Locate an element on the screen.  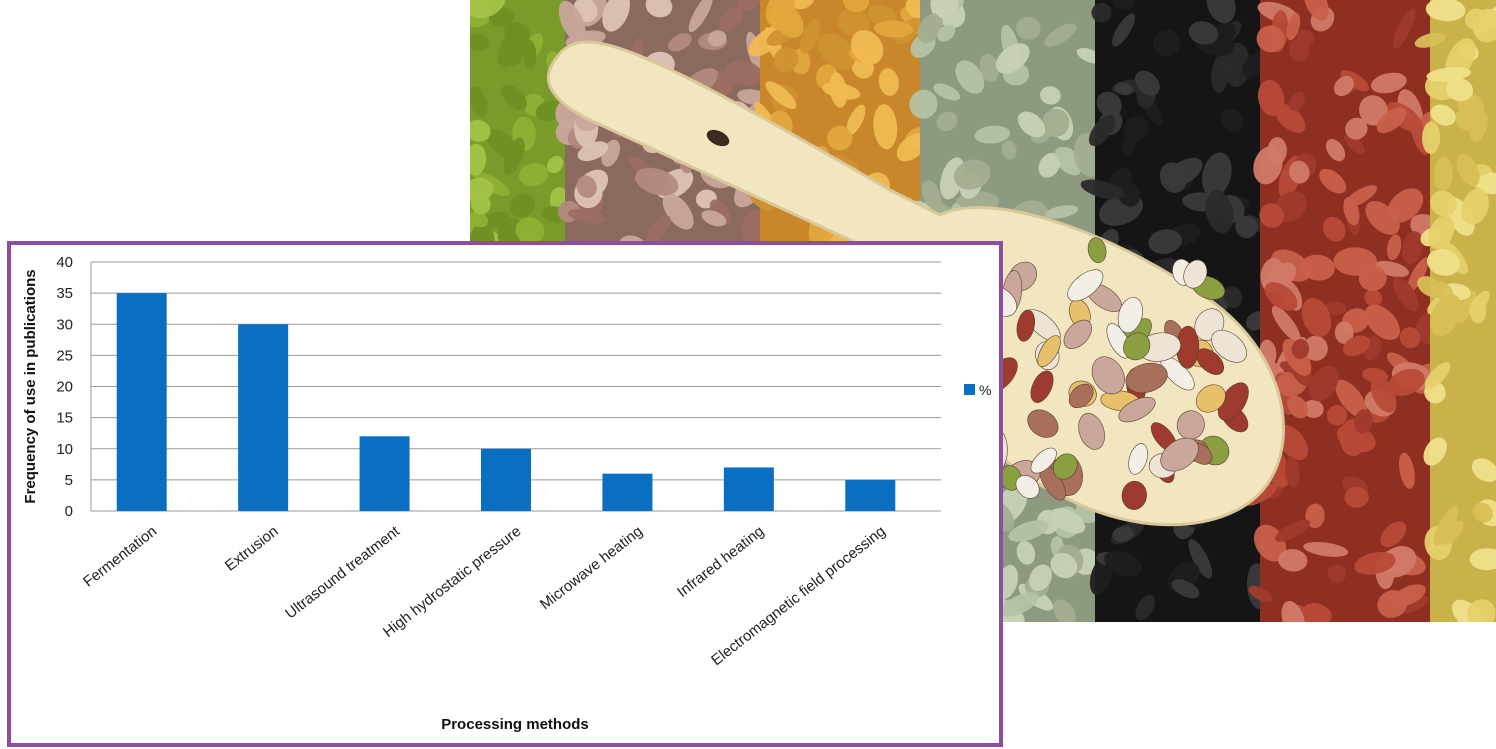
y-tick-label: 40 is located at coordinates (64, 262).